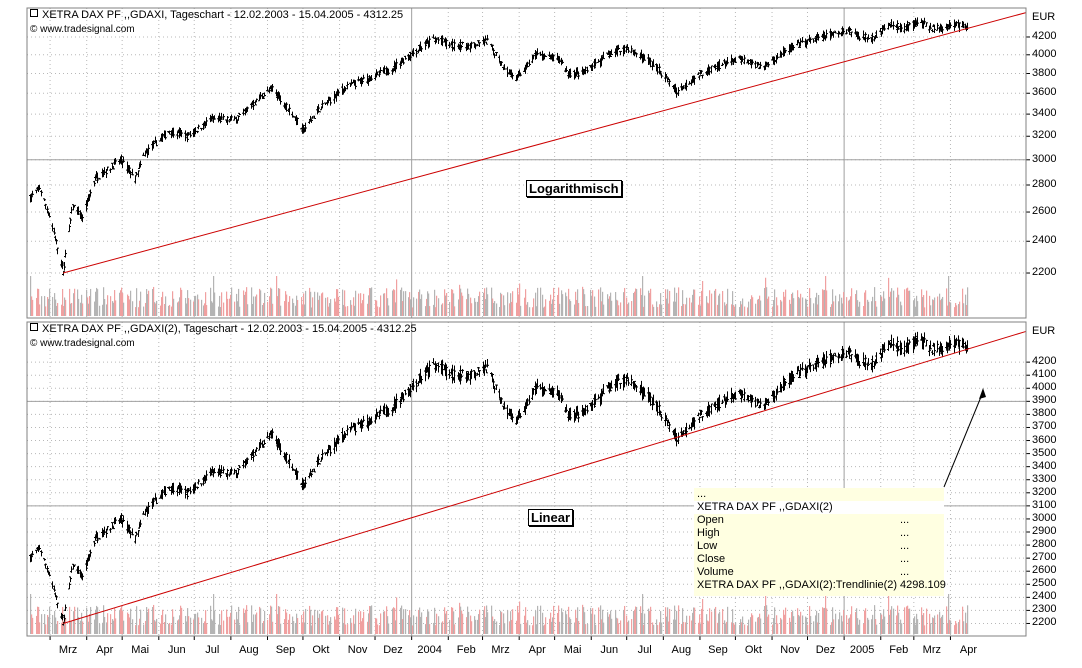 The height and width of the screenshot is (668, 1082). What do you see at coordinates (466, 650) in the screenshot?
I see `x-tick-label: Feb` at bounding box center [466, 650].